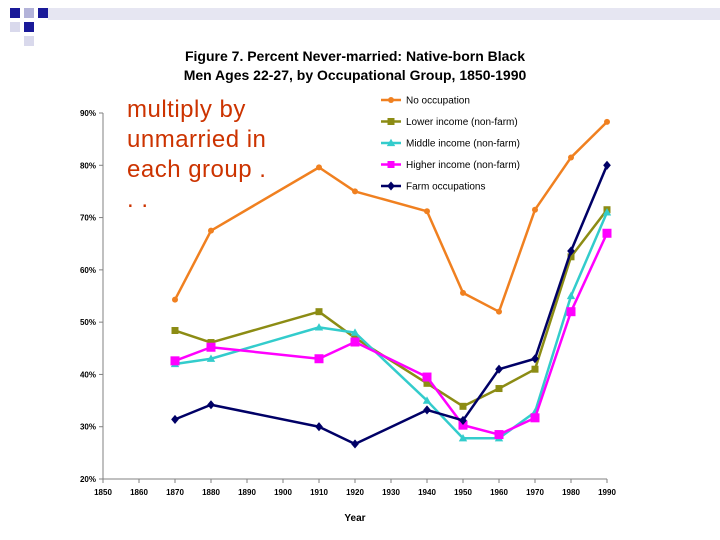 The width and height of the screenshot is (720, 540). I want to click on x-tick-label: 1860, so click(139, 492).